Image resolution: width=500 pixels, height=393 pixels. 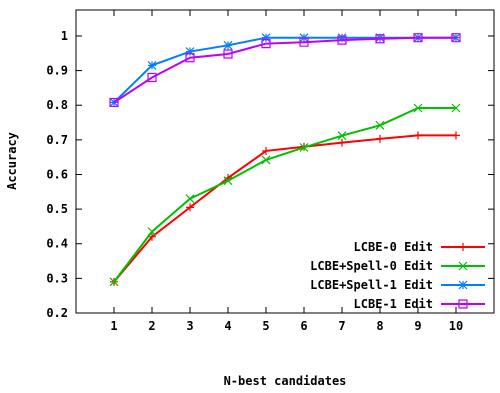 I want to click on legend-label: LCBE-0 Edit, so click(x=393, y=247).